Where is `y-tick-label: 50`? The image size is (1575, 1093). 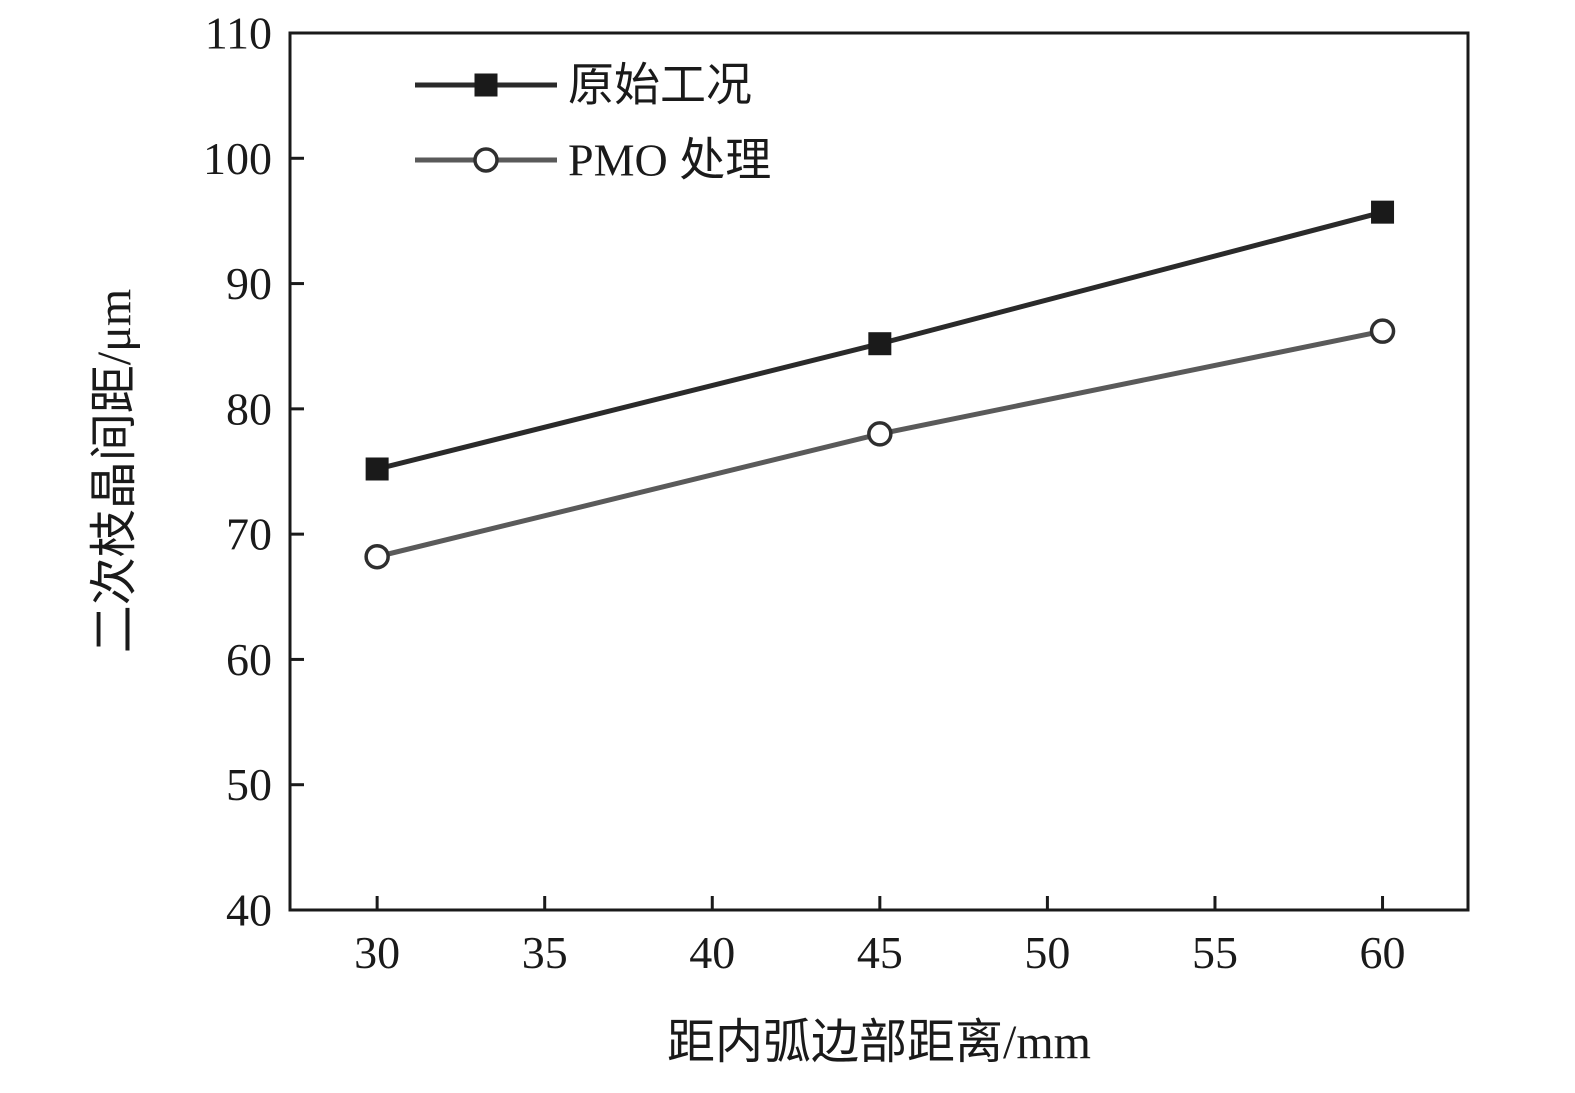
y-tick-label: 50 is located at coordinates (249, 784).